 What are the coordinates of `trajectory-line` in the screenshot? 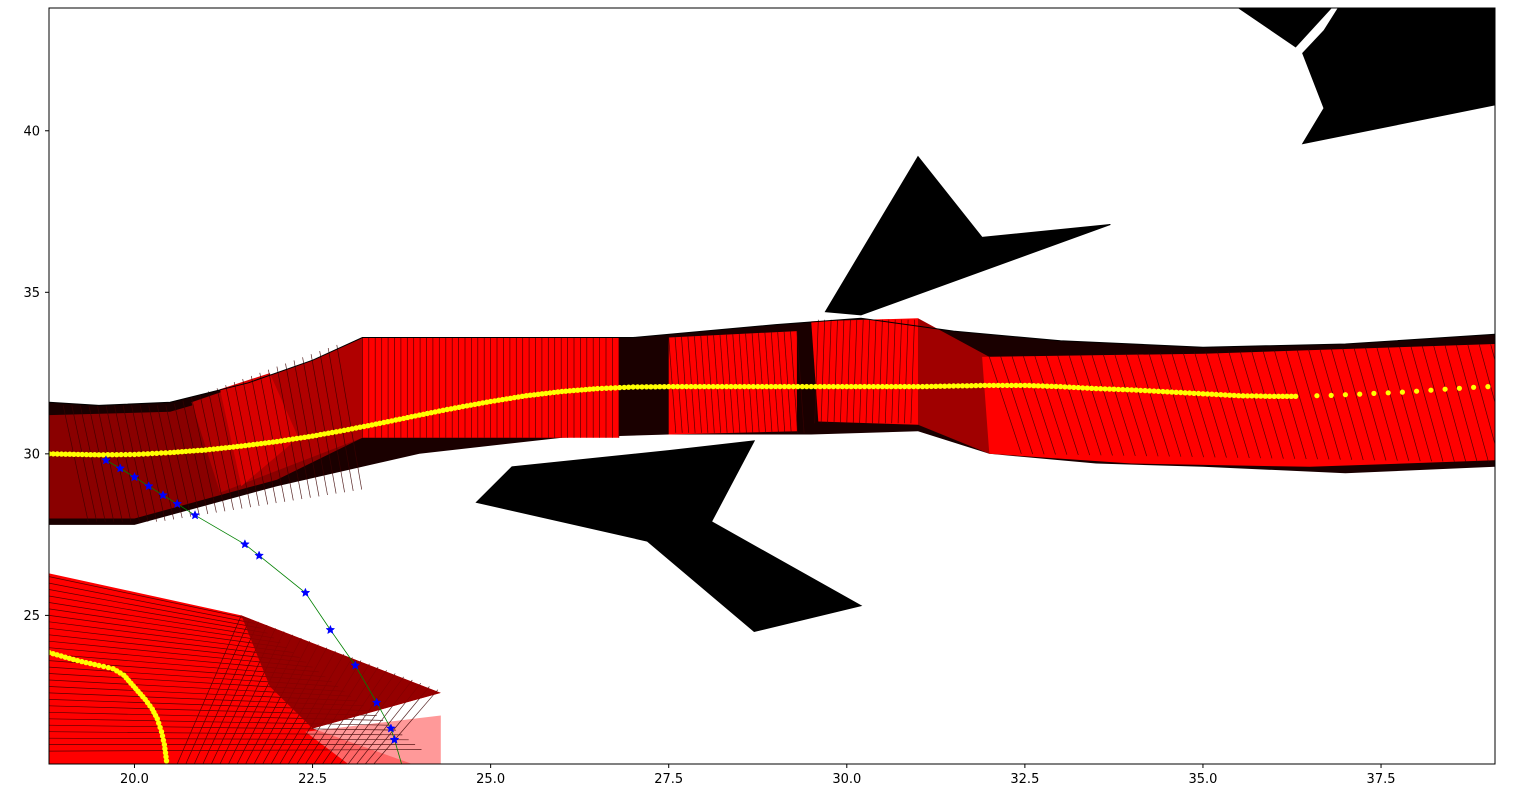 It's located at (253, 611).